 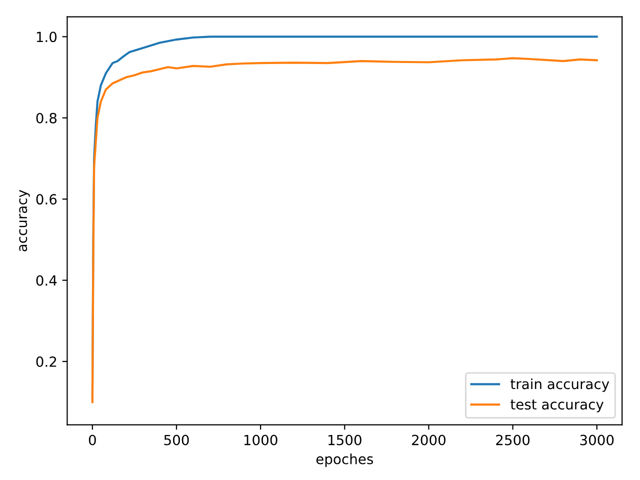 I want to click on x-tick-label: 0, so click(x=92, y=440).